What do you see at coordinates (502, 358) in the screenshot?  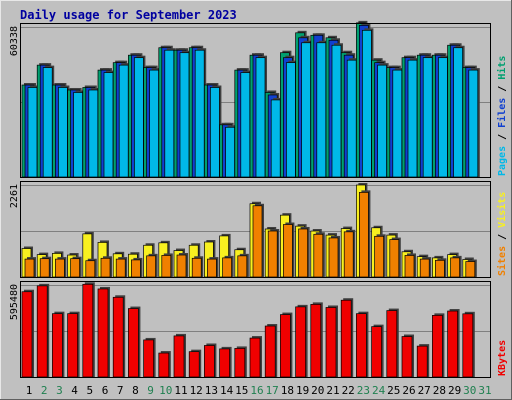 I see `panel-legend: KBytes` at bounding box center [502, 358].